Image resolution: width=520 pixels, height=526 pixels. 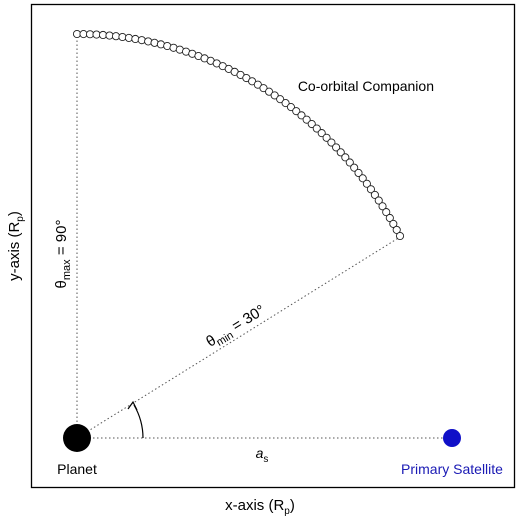 What do you see at coordinates (77, 469) in the screenshot?
I see `planet-label: Planet` at bounding box center [77, 469].